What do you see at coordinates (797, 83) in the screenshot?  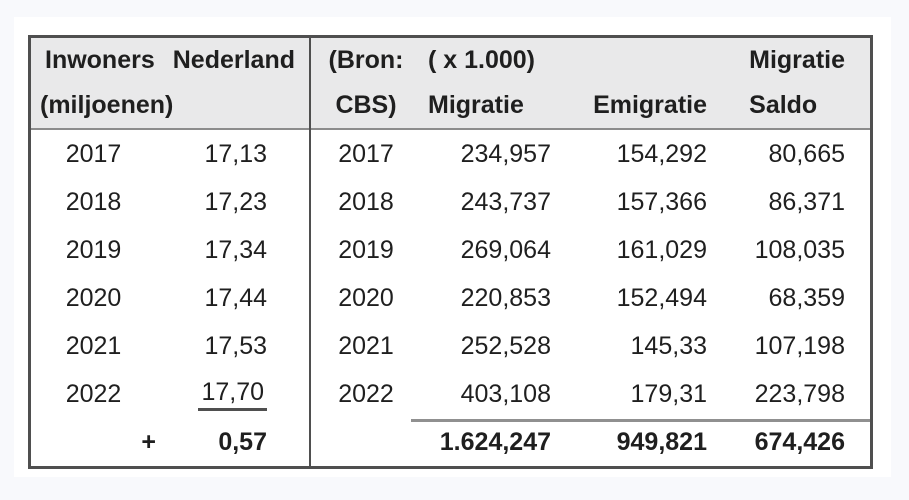 I see `saldo-column-label: Migratie Saldo` at bounding box center [797, 83].